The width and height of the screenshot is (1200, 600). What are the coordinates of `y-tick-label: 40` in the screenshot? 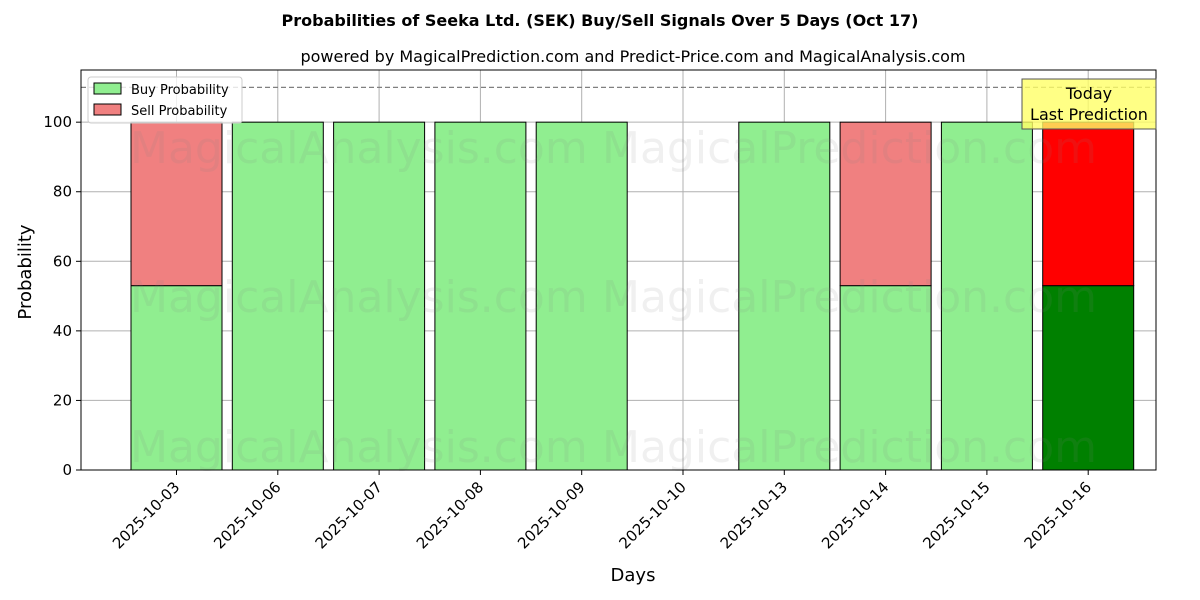 It's located at (62, 331).